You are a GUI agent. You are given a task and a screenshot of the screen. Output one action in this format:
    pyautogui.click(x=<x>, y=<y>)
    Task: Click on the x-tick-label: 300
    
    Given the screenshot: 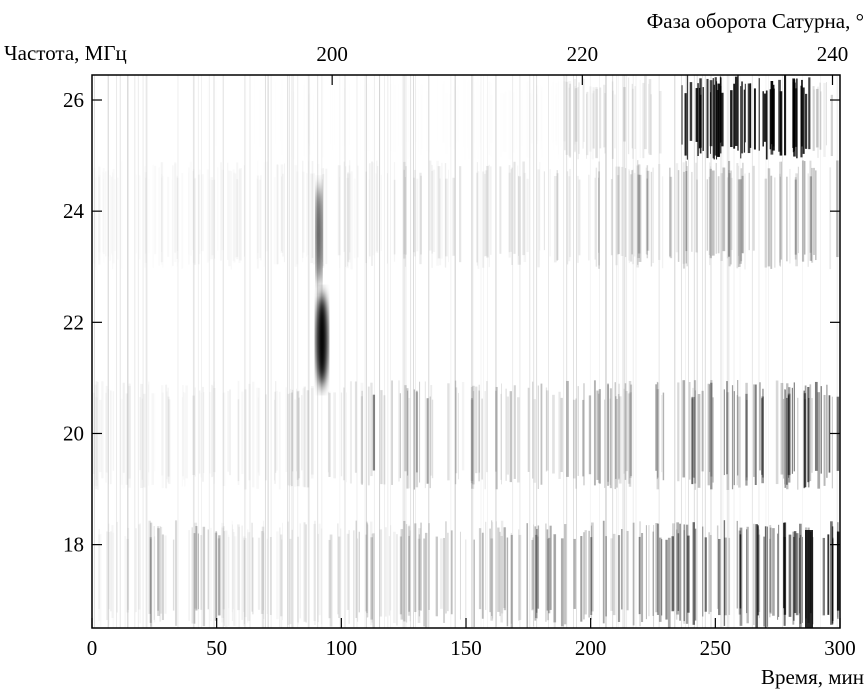 What is the action you would take?
    pyautogui.click(x=840, y=648)
    